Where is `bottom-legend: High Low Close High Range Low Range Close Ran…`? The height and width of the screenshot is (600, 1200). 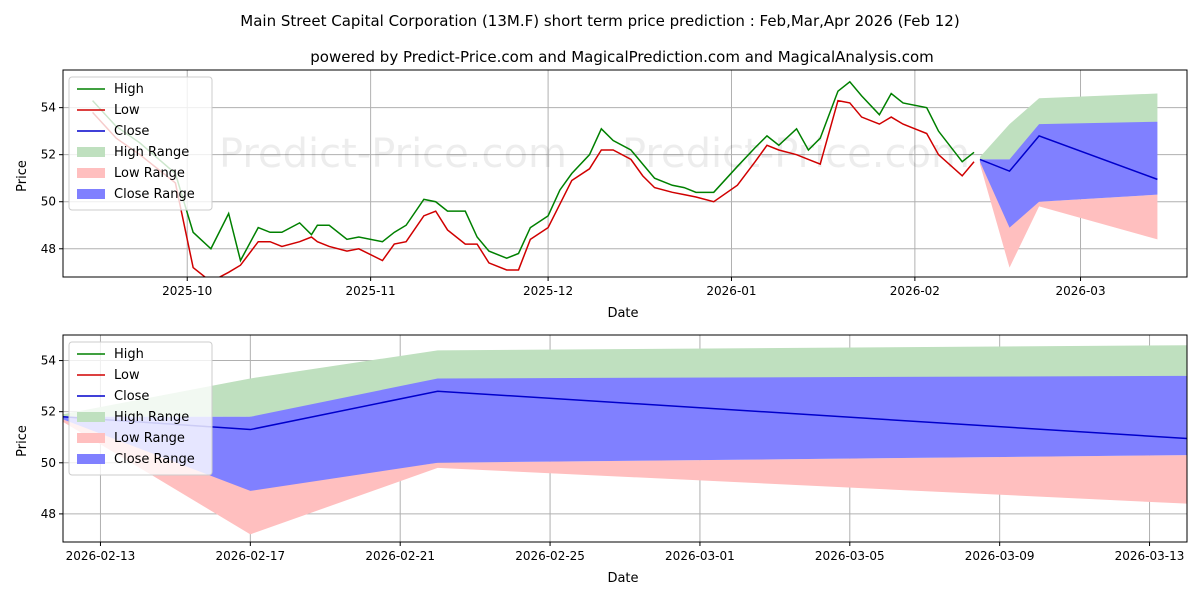 bottom-legend: High Low Close High Range Low Range Close Ran… is located at coordinates (140, 408).